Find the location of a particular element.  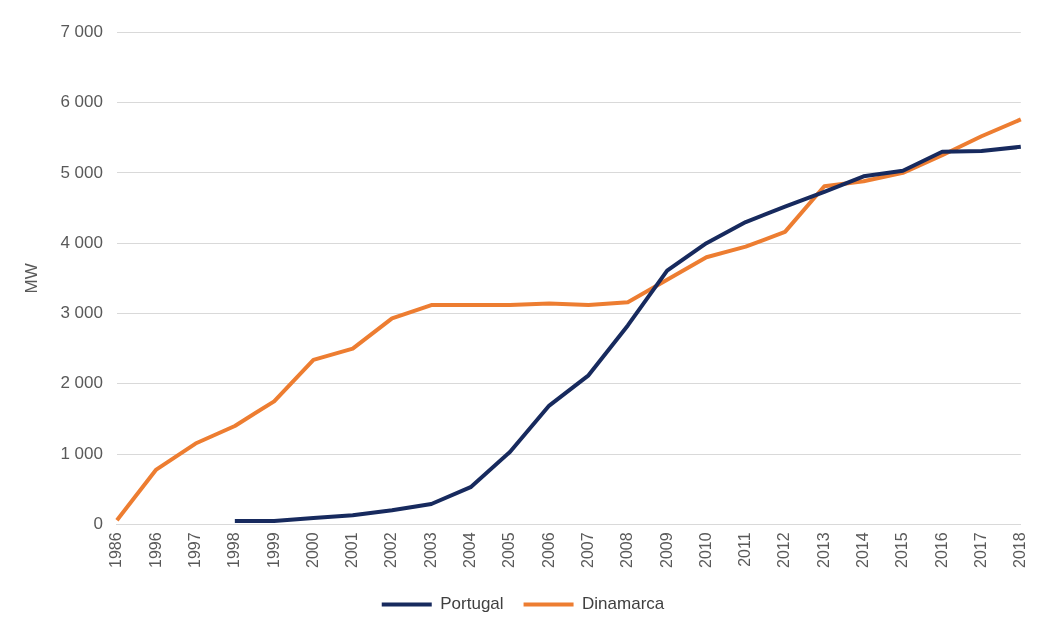

x-tick-label: 2010 is located at coordinates (705, 550).